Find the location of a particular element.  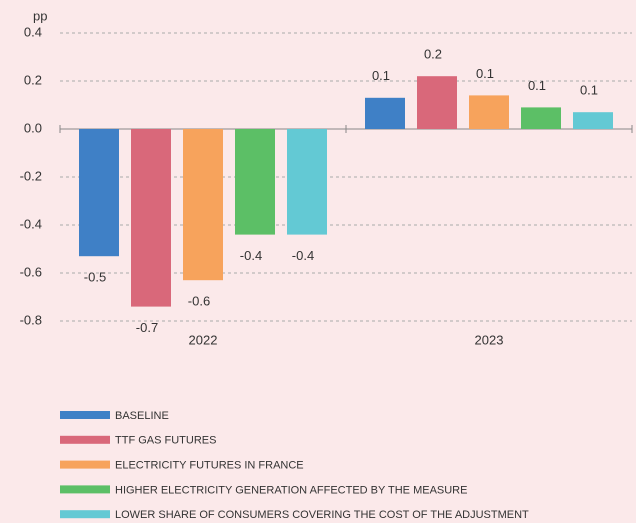

value-label: -0.7 is located at coordinates (147, 327).